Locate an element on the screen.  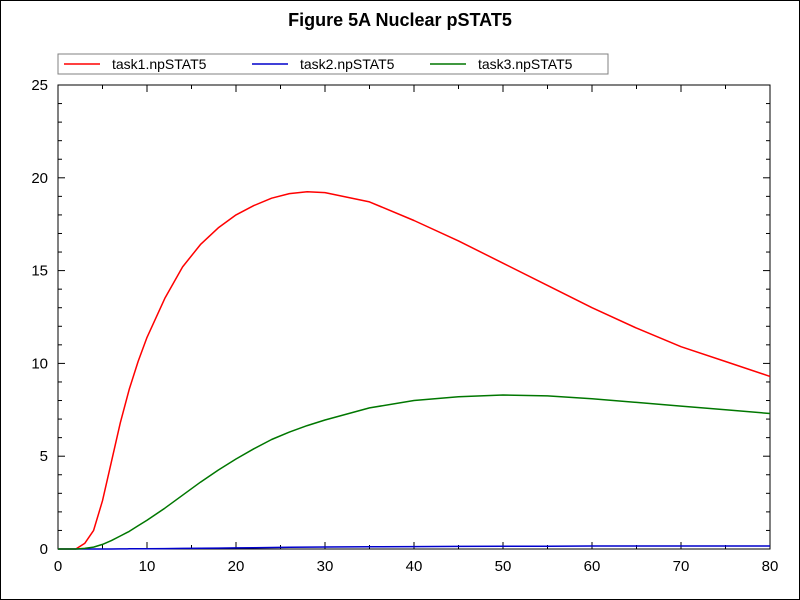
x-tick-label: 40 is located at coordinates (414, 566).